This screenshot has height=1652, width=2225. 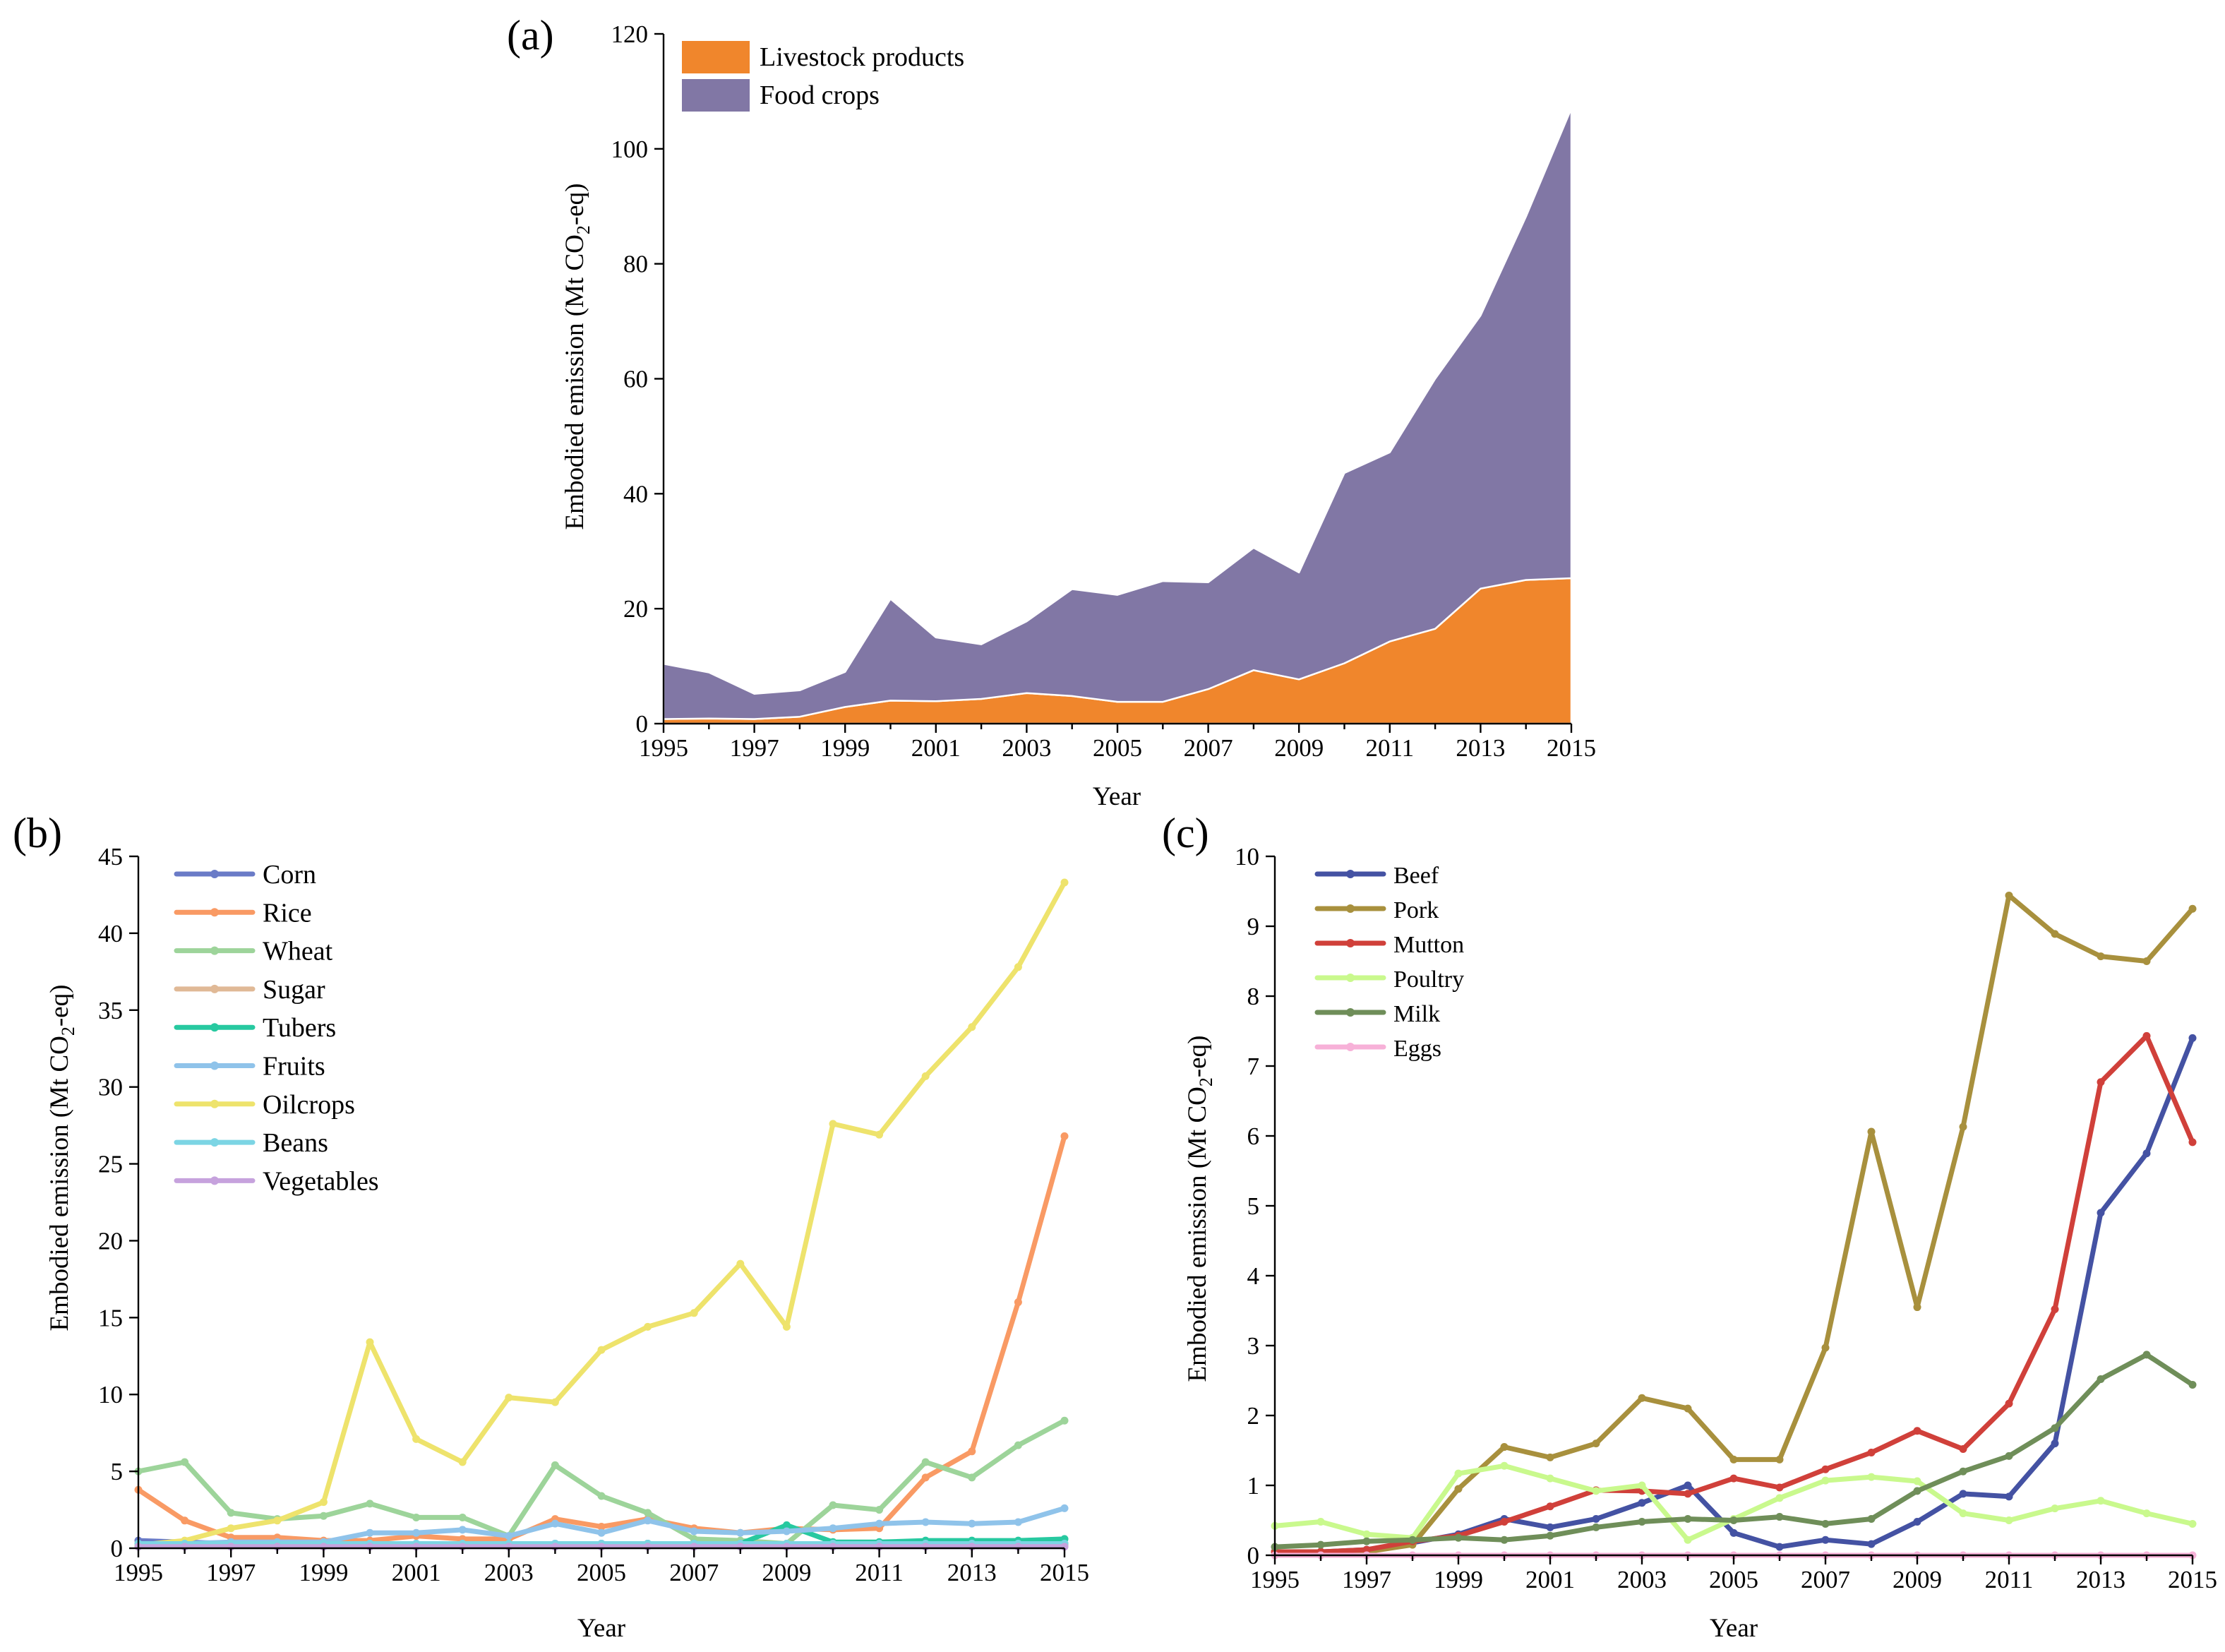 What do you see at coordinates (321, 1181) in the screenshot?
I see `legend-label-vegetables: Vegetables` at bounding box center [321, 1181].